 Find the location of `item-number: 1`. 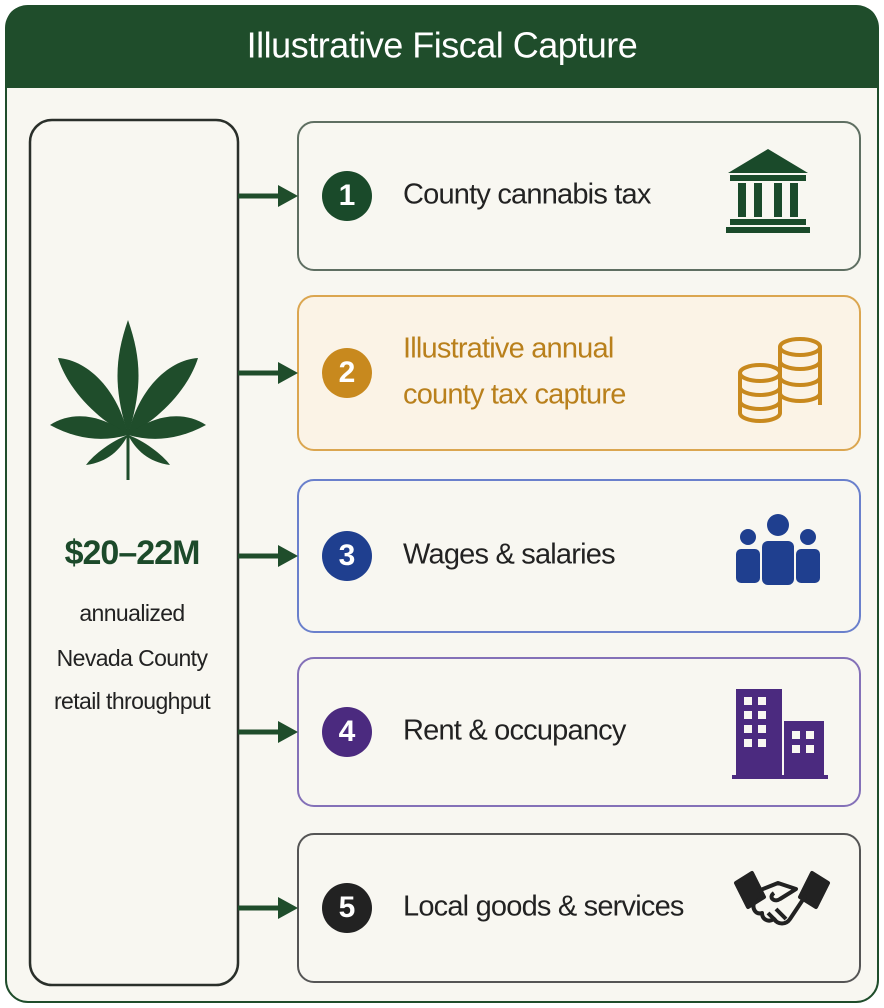

item-number: 1 is located at coordinates (347, 195).